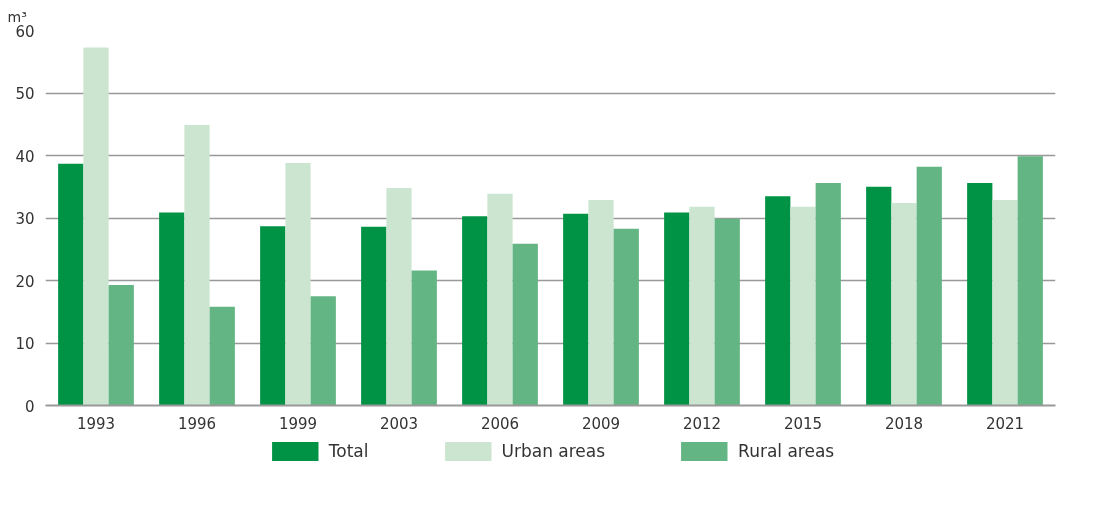 The image size is (1095, 529). Describe the element at coordinates (25, 281) in the screenshot. I see `y-tick-label: 20` at that location.